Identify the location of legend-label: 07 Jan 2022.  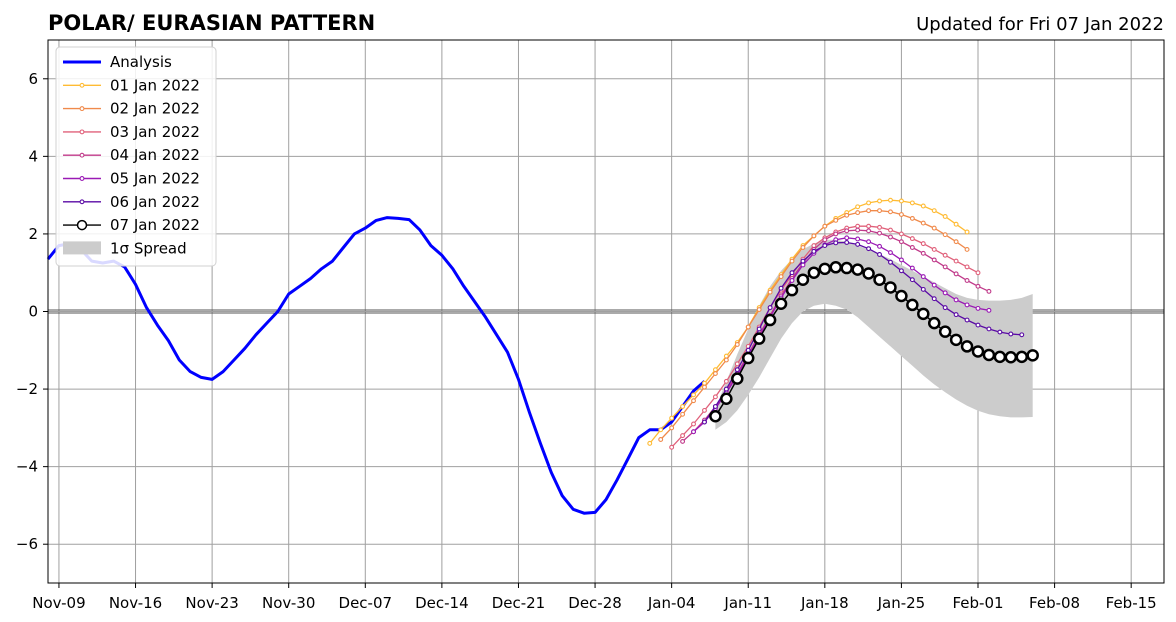
(155, 225).